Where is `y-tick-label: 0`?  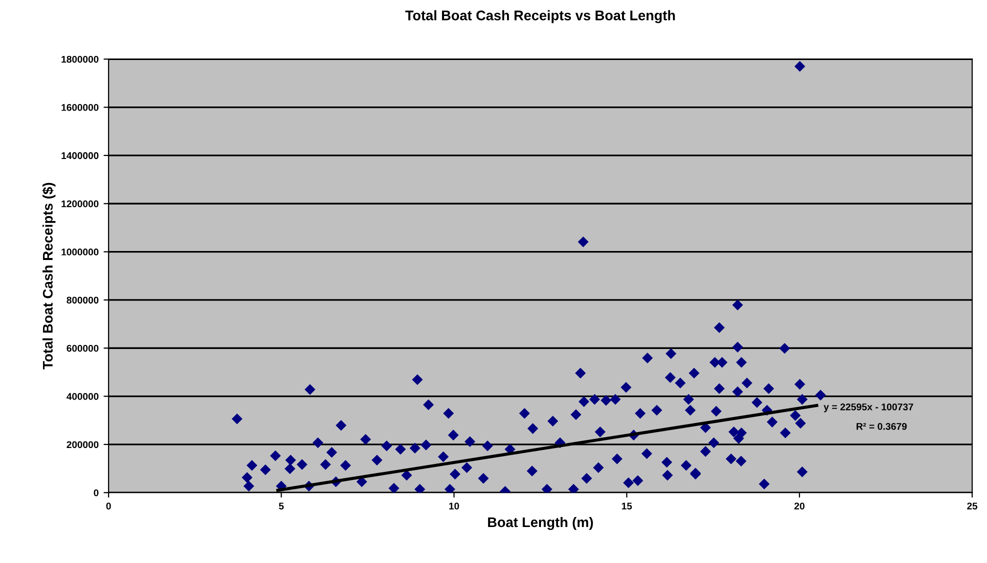
y-tick-label: 0 is located at coordinates (96, 492).